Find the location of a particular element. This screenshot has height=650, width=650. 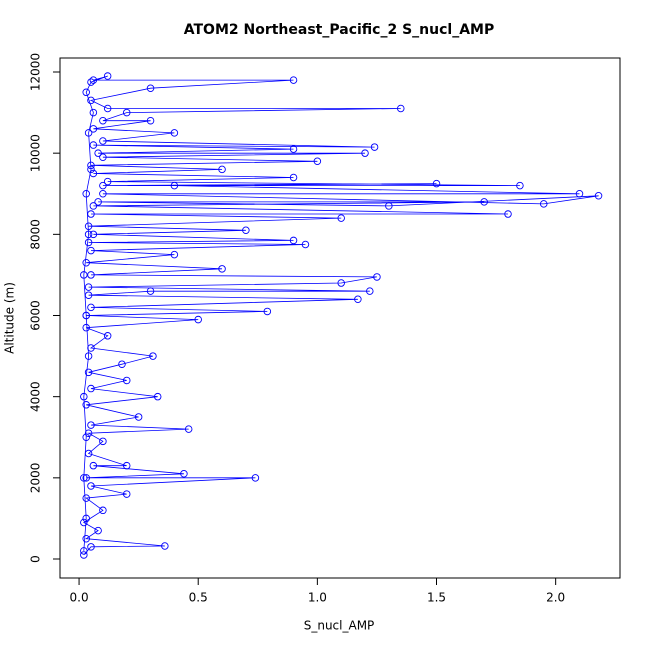

y-tick-label: 6000 is located at coordinates (36, 315).